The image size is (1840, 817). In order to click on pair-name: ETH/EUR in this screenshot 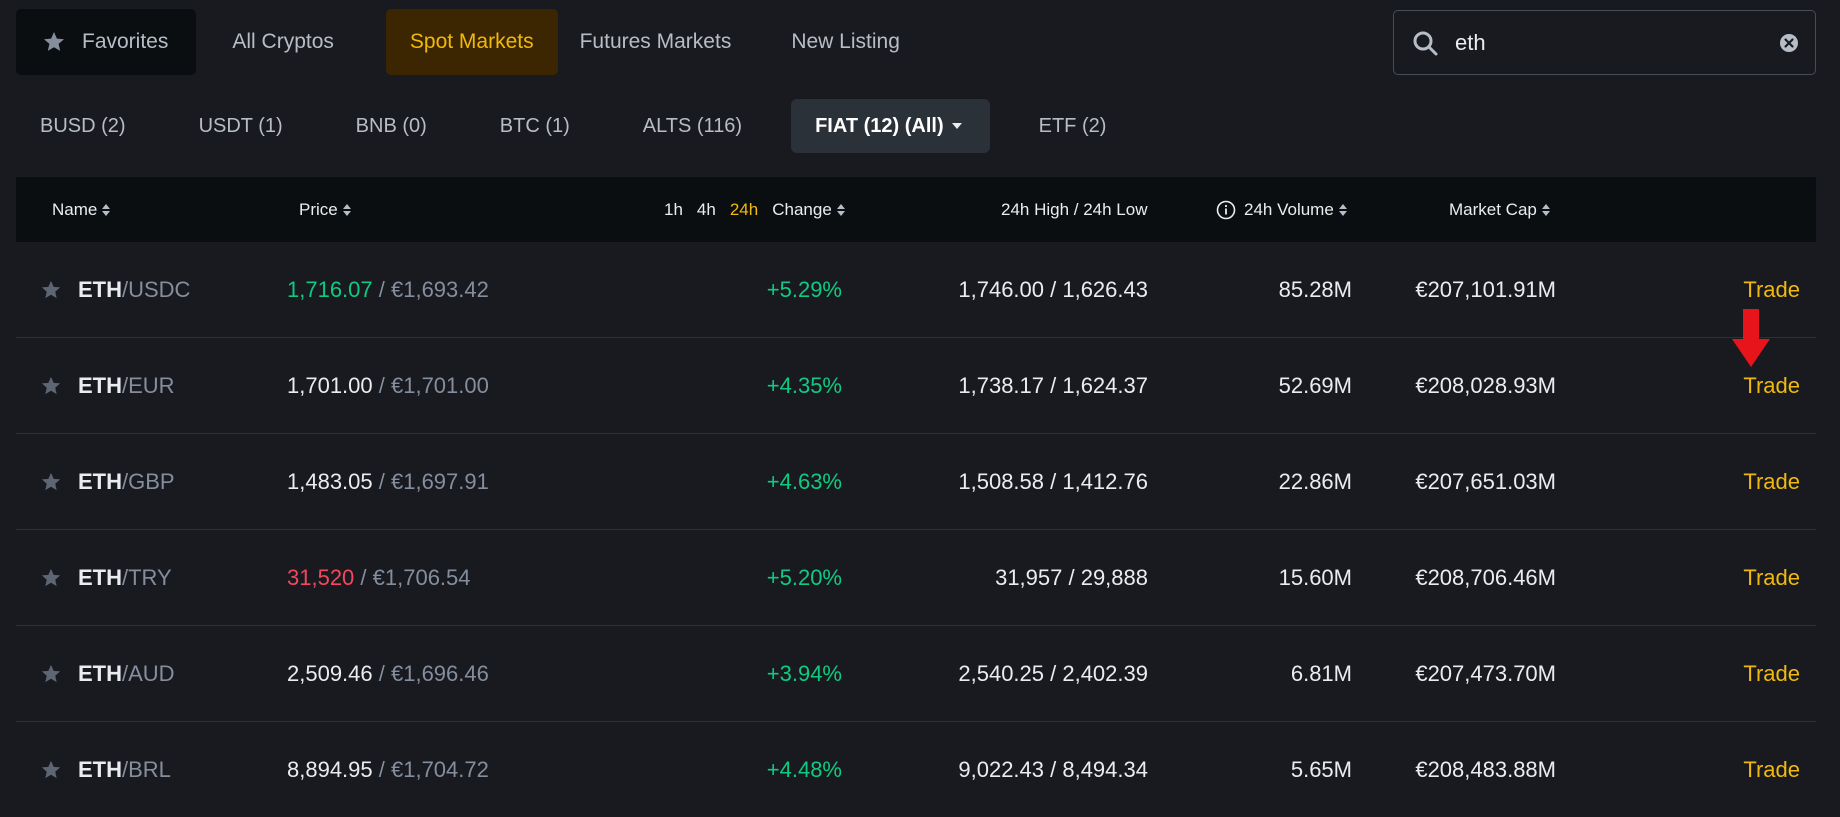, I will do `click(126, 386)`.